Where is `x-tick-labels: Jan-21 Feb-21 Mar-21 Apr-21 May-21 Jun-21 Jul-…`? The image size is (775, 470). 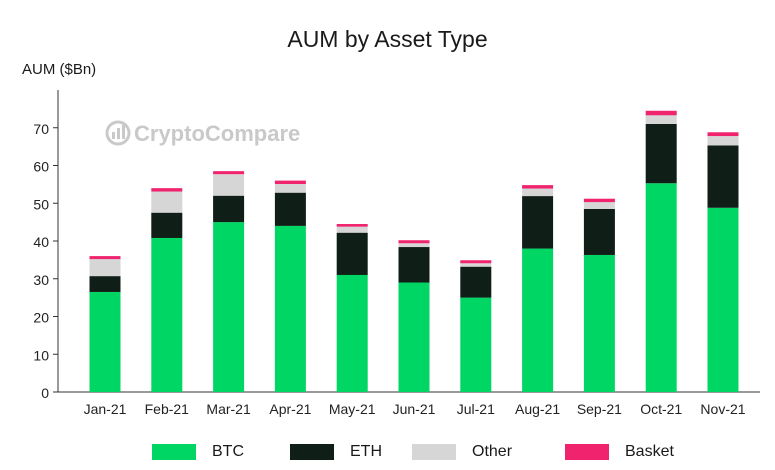 x-tick-labels: Jan-21 Feb-21 Mar-21 Apr-21 May-21 Jun-21 Jul-… is located at coordinates (415, 409).